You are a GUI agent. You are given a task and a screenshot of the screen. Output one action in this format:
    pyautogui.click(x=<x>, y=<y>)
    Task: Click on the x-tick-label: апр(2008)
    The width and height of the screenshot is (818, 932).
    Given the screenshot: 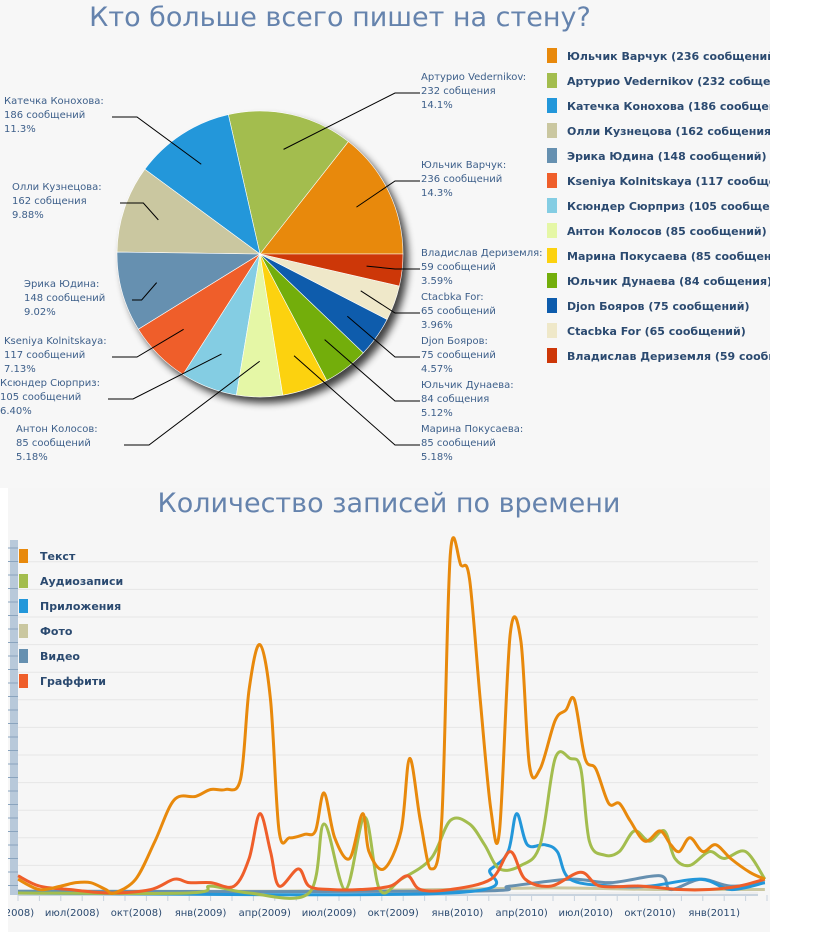 What is the action you would take?
    pyautogui.click(x=21, y=913)
    